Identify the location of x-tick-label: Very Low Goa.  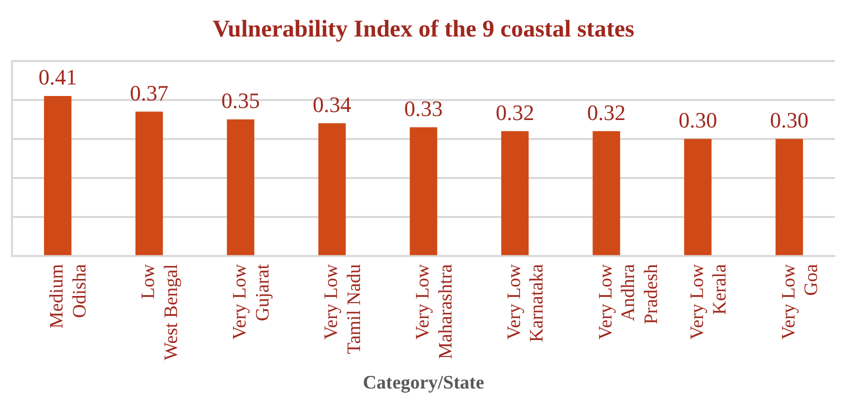
(800, 302).